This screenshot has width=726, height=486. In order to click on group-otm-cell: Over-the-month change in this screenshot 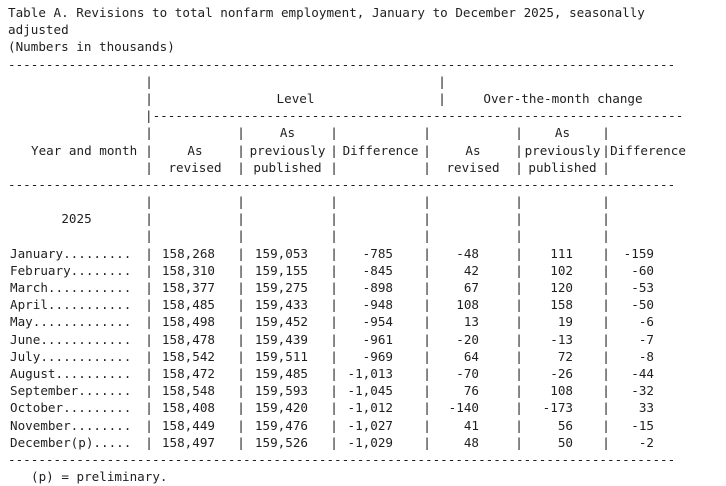, I will do `click(563, 98)`.